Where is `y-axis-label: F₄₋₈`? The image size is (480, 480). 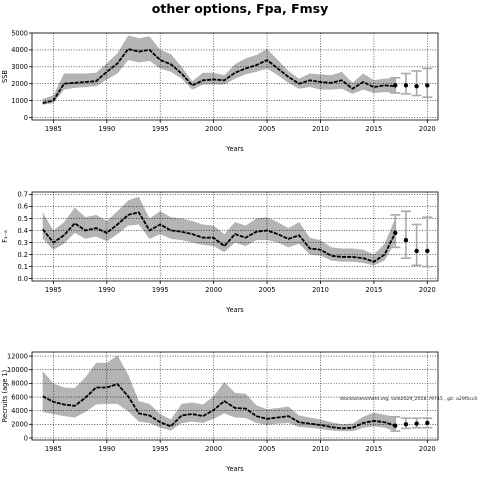 y-axis-label: F₄₋₈ is located at coordinates (5, 236).